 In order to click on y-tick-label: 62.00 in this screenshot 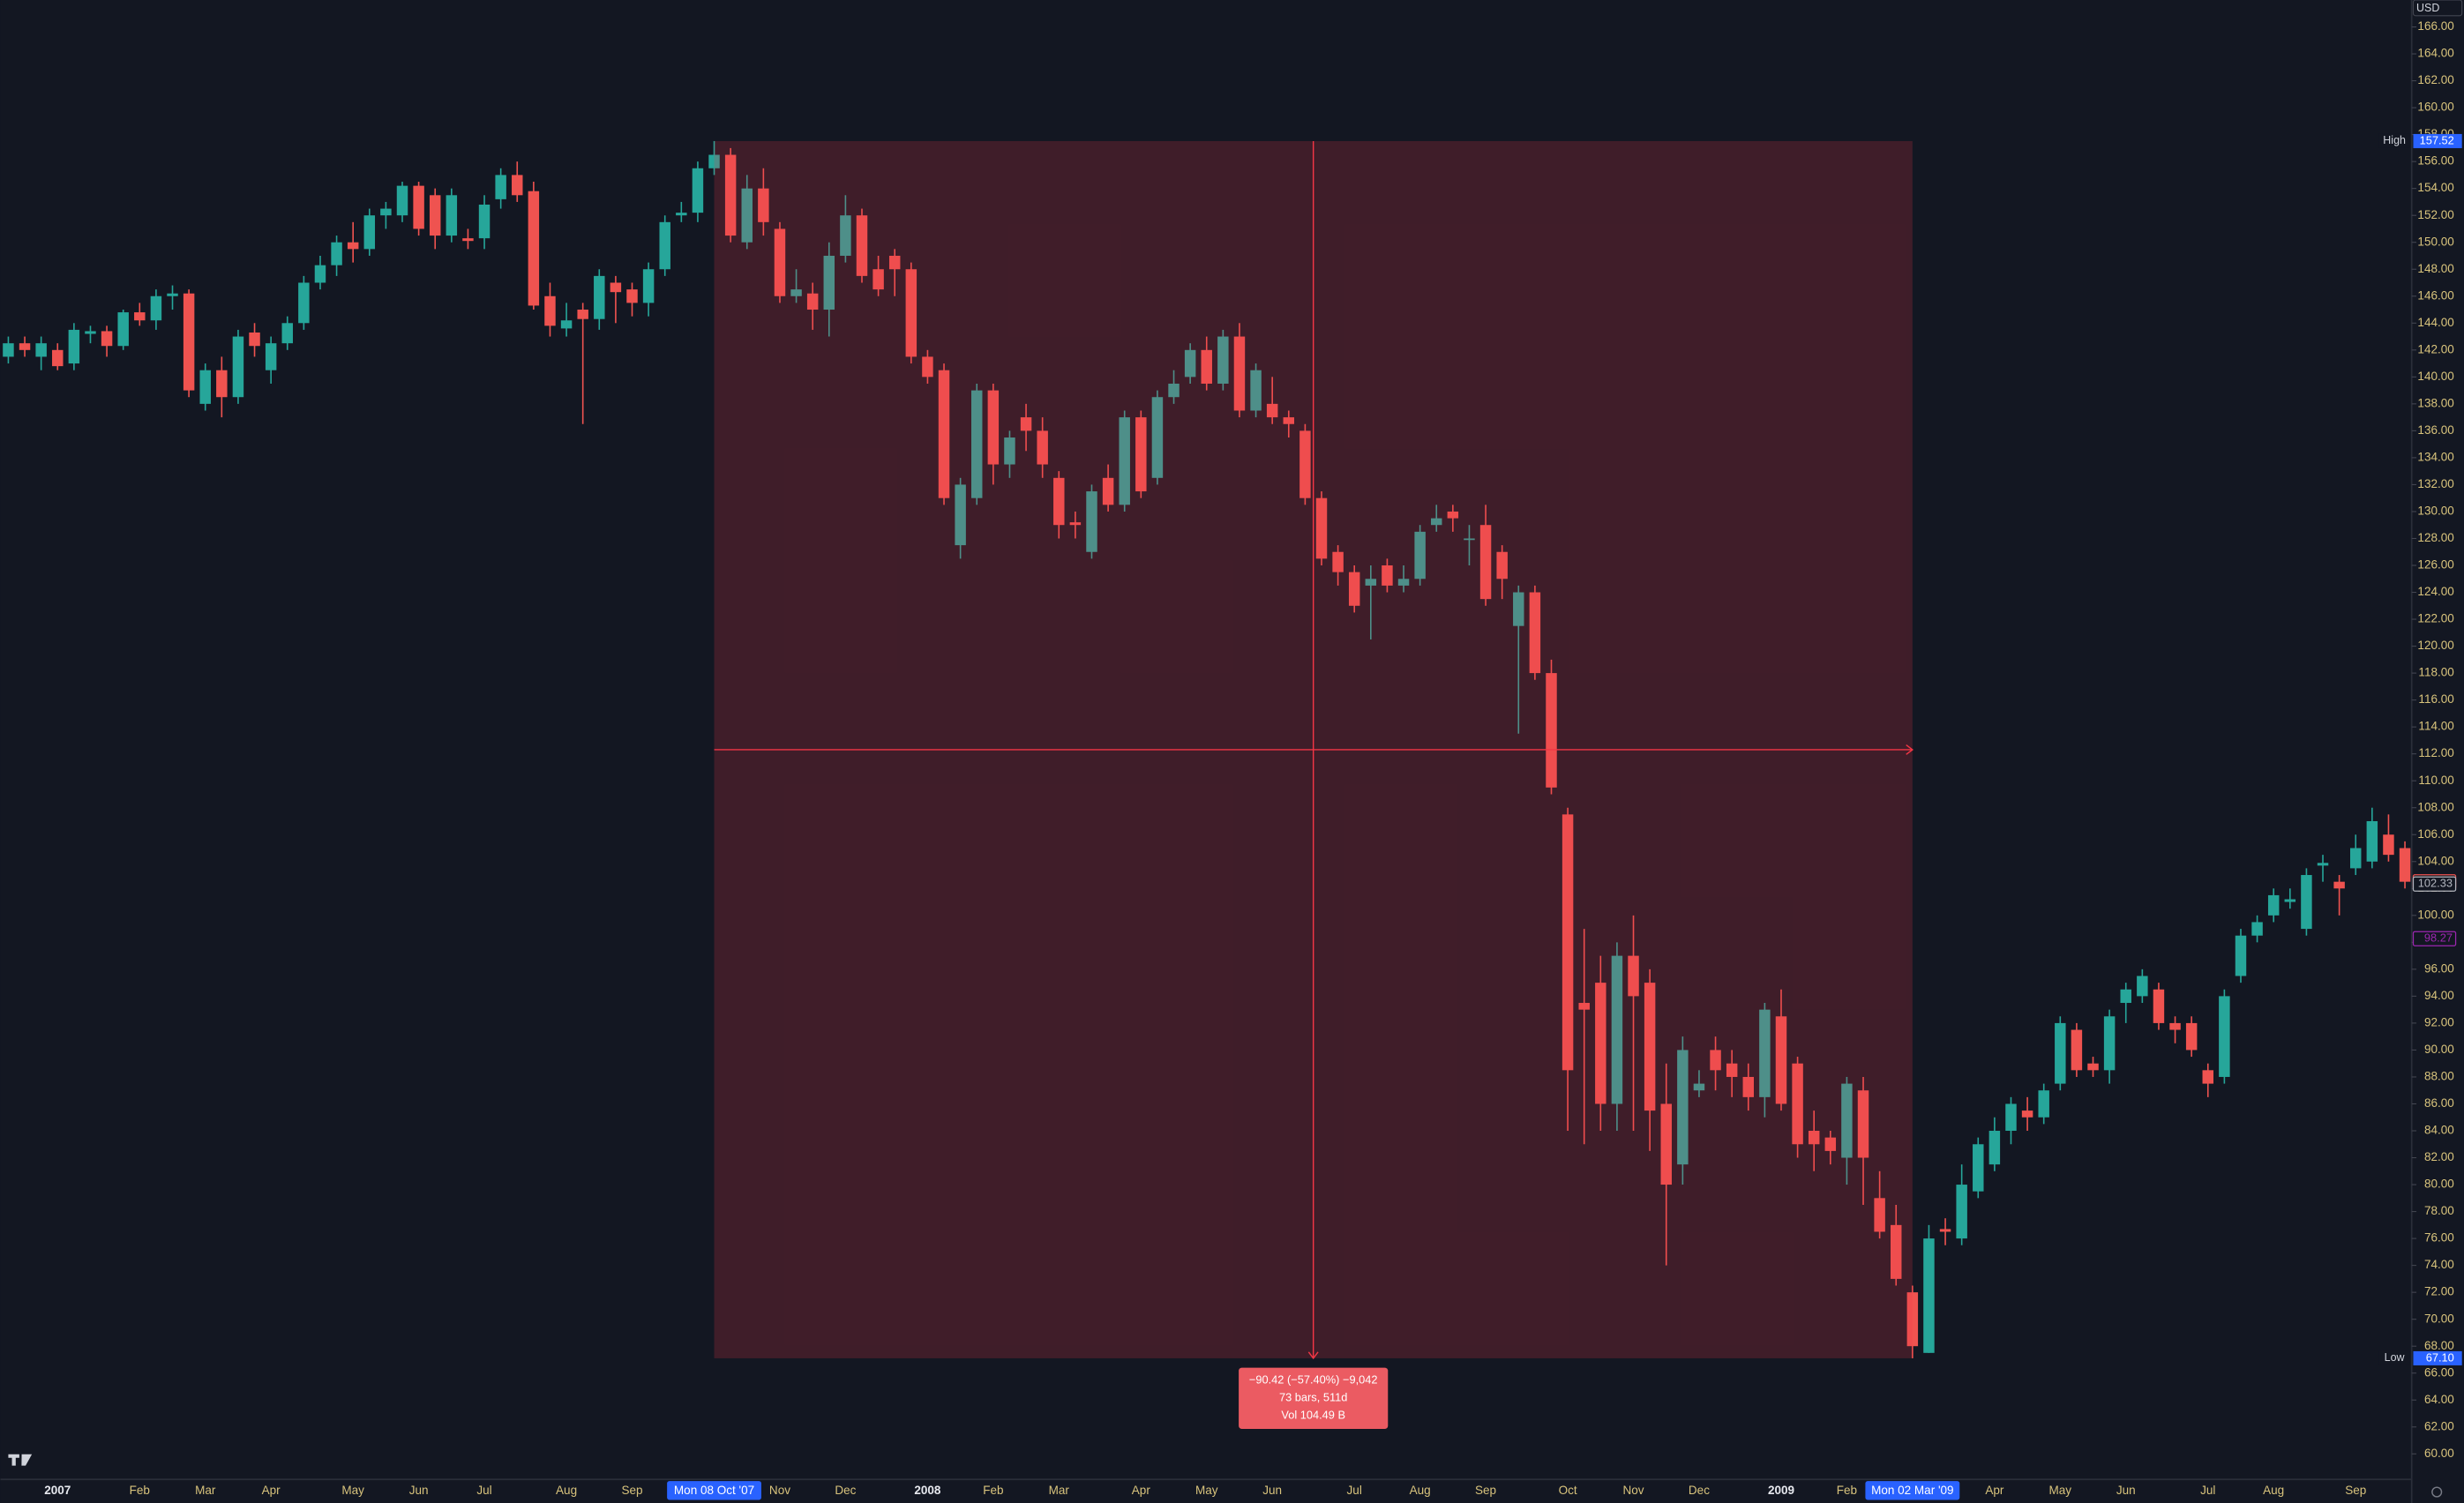, I will do `click(2439, 1425)`.